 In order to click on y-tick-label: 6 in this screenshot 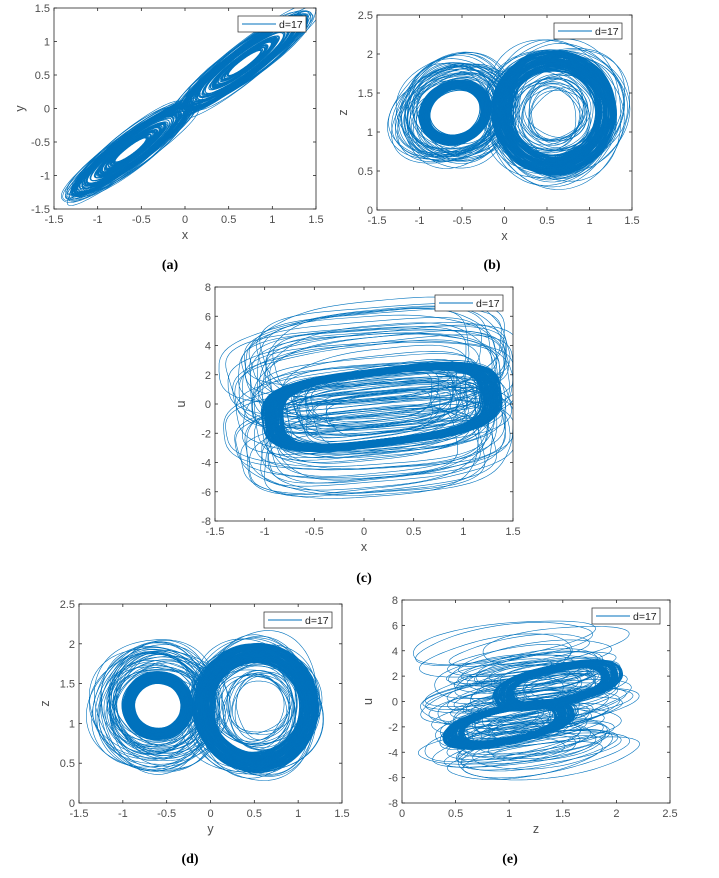, I will do `click(395, 626)`.